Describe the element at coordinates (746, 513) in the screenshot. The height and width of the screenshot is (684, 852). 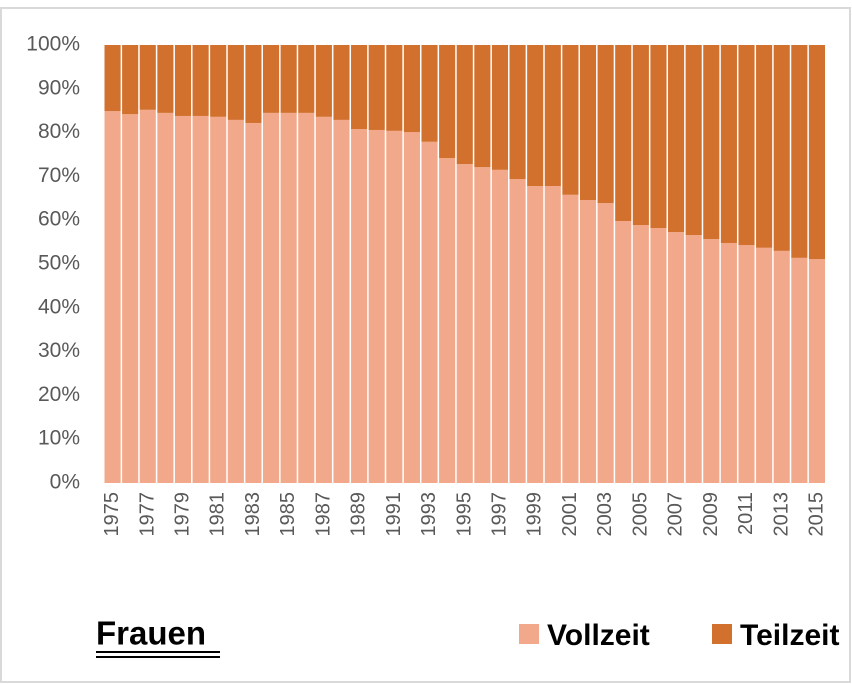
I see `x-tick-label: 2011` at that location.